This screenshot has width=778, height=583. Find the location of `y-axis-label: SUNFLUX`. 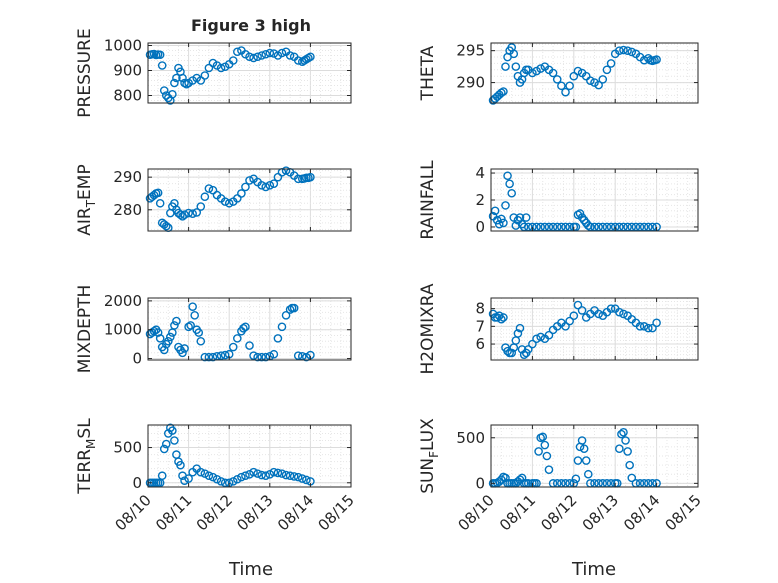

y-axis-label: SUNFLUX is located at coordinates (429, 456).